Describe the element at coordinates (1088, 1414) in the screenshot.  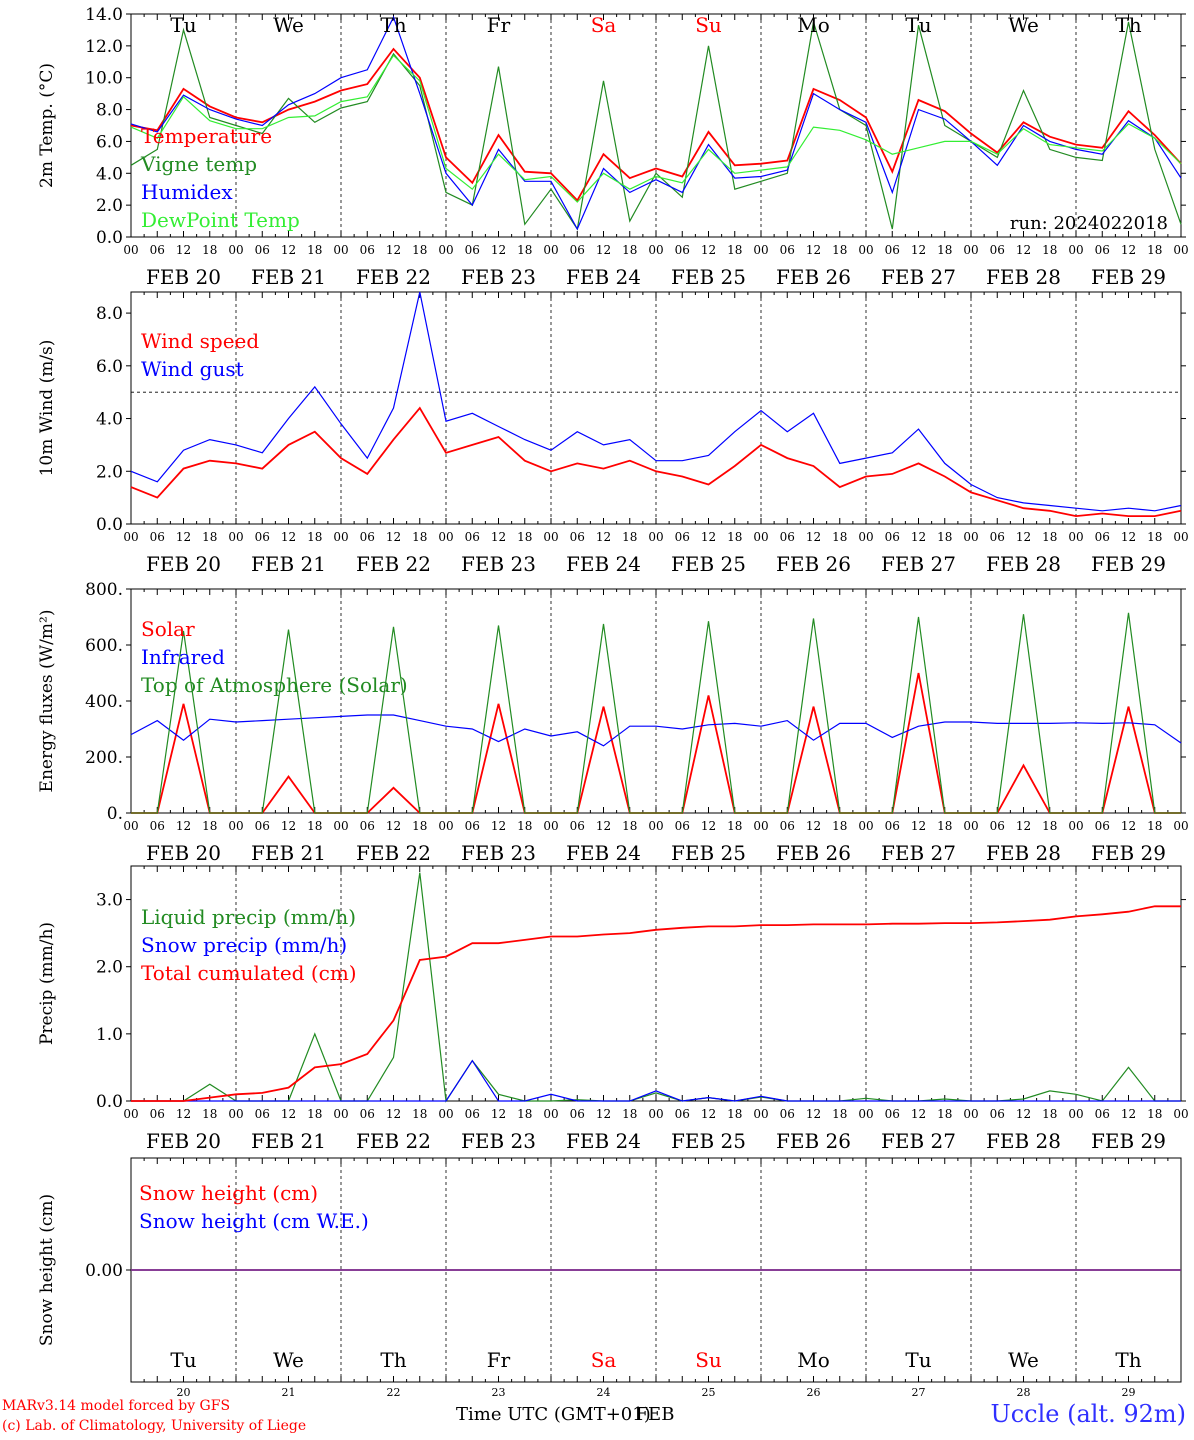
I see `station-label: Uccle (alt. 92m)` at that location.